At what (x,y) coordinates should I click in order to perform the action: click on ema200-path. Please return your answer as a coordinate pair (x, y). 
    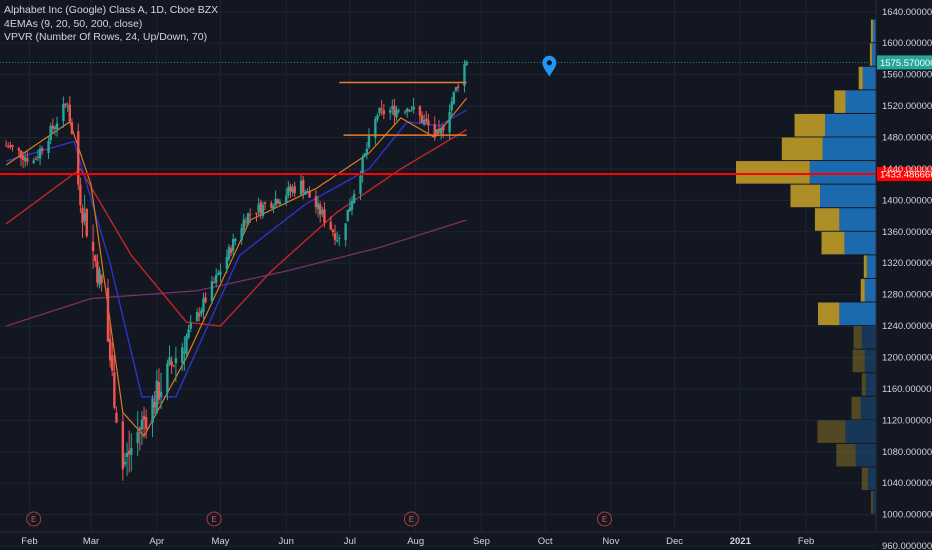
    Looking at the image, I should click on (236, 273).